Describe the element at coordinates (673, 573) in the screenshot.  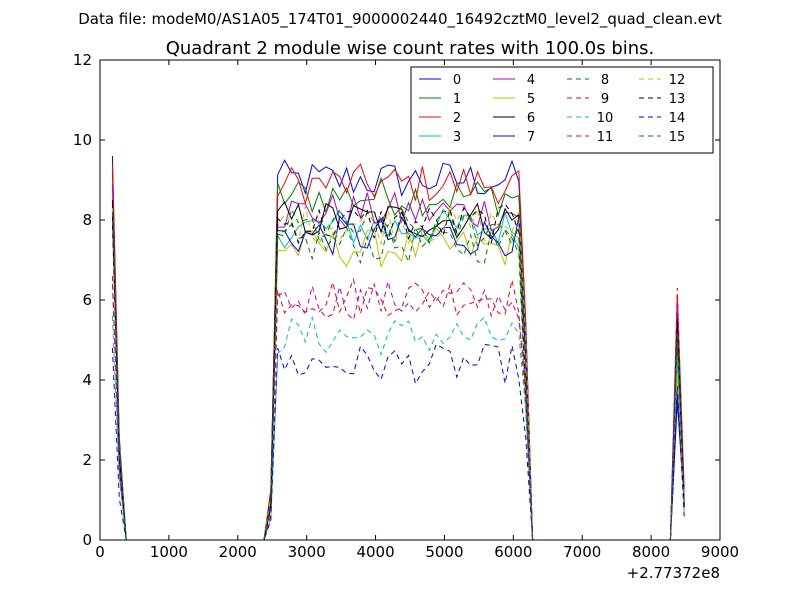
I see `x-offset-label: +2.77372e8` at that location.